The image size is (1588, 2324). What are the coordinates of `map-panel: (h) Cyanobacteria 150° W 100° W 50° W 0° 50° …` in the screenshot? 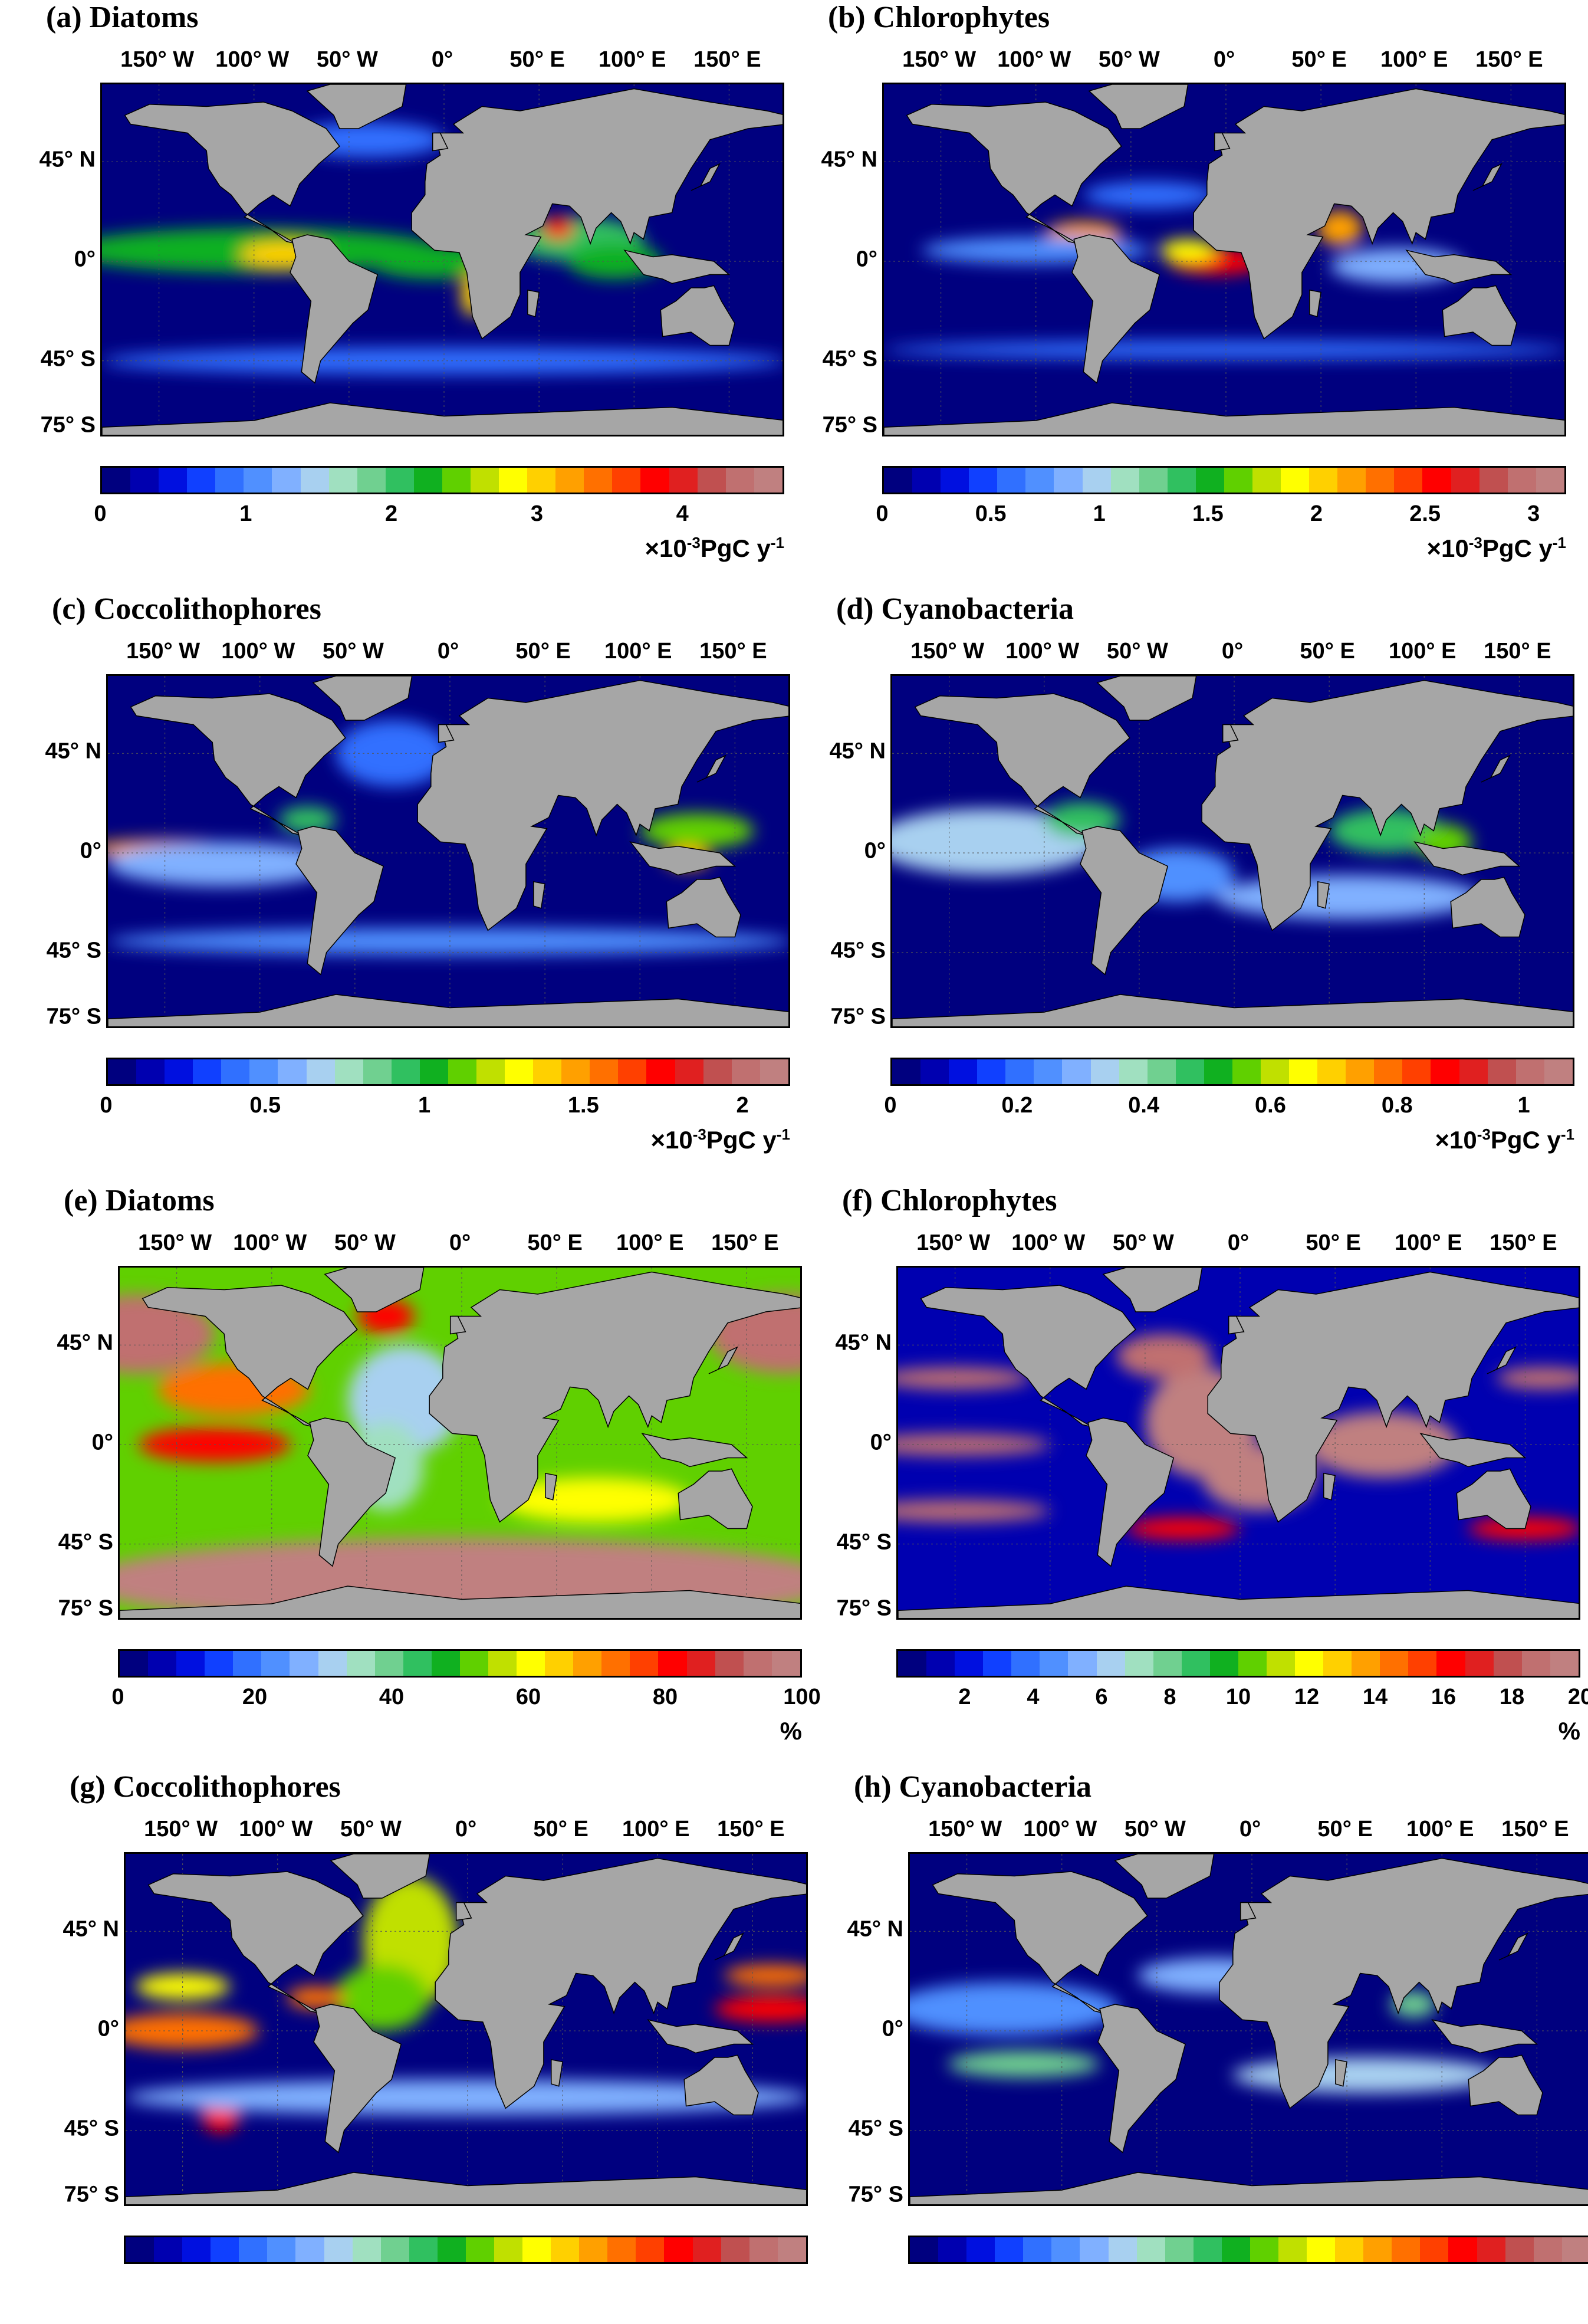 It's located at (1217, 2047).